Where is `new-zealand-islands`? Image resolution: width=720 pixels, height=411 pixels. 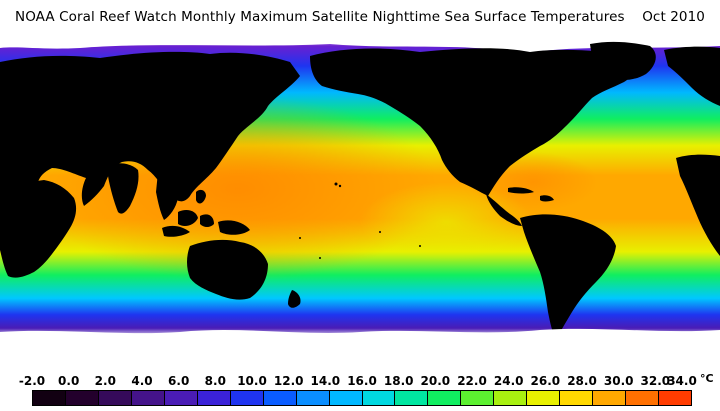 new-zealand-islands is located at coordinates (294, 299).